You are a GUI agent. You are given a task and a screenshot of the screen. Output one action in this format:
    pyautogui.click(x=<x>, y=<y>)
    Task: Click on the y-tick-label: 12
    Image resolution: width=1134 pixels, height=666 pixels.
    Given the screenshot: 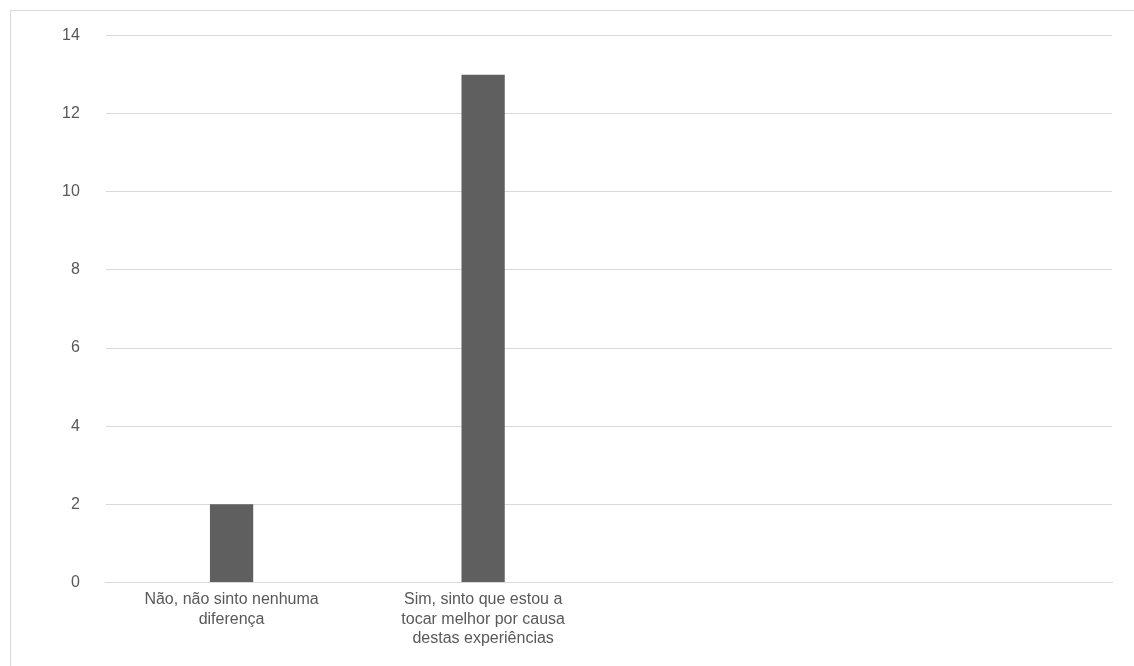 What is the action you would take?
    pyautogui.click(x=71, y=113)
    